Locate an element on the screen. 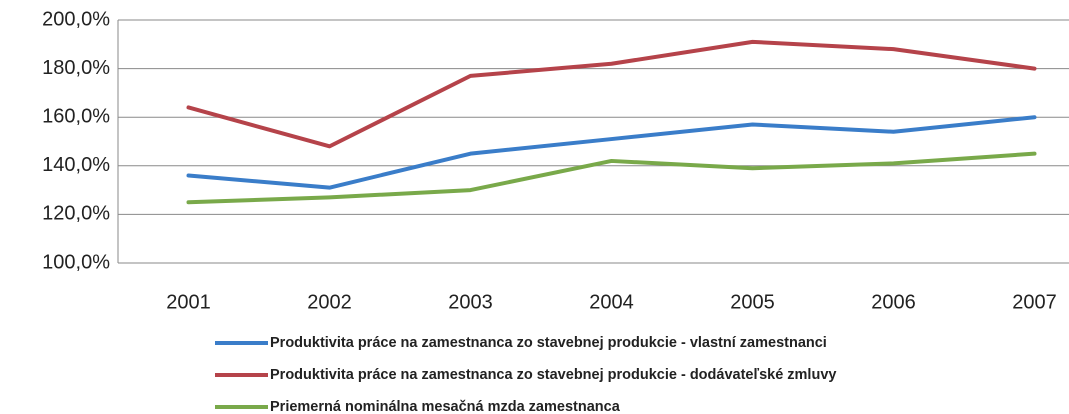 Image resolution: width=1069 pixels, height=414 pixels. y-tick-label: 100,0% is located at coordinates (76, 262).